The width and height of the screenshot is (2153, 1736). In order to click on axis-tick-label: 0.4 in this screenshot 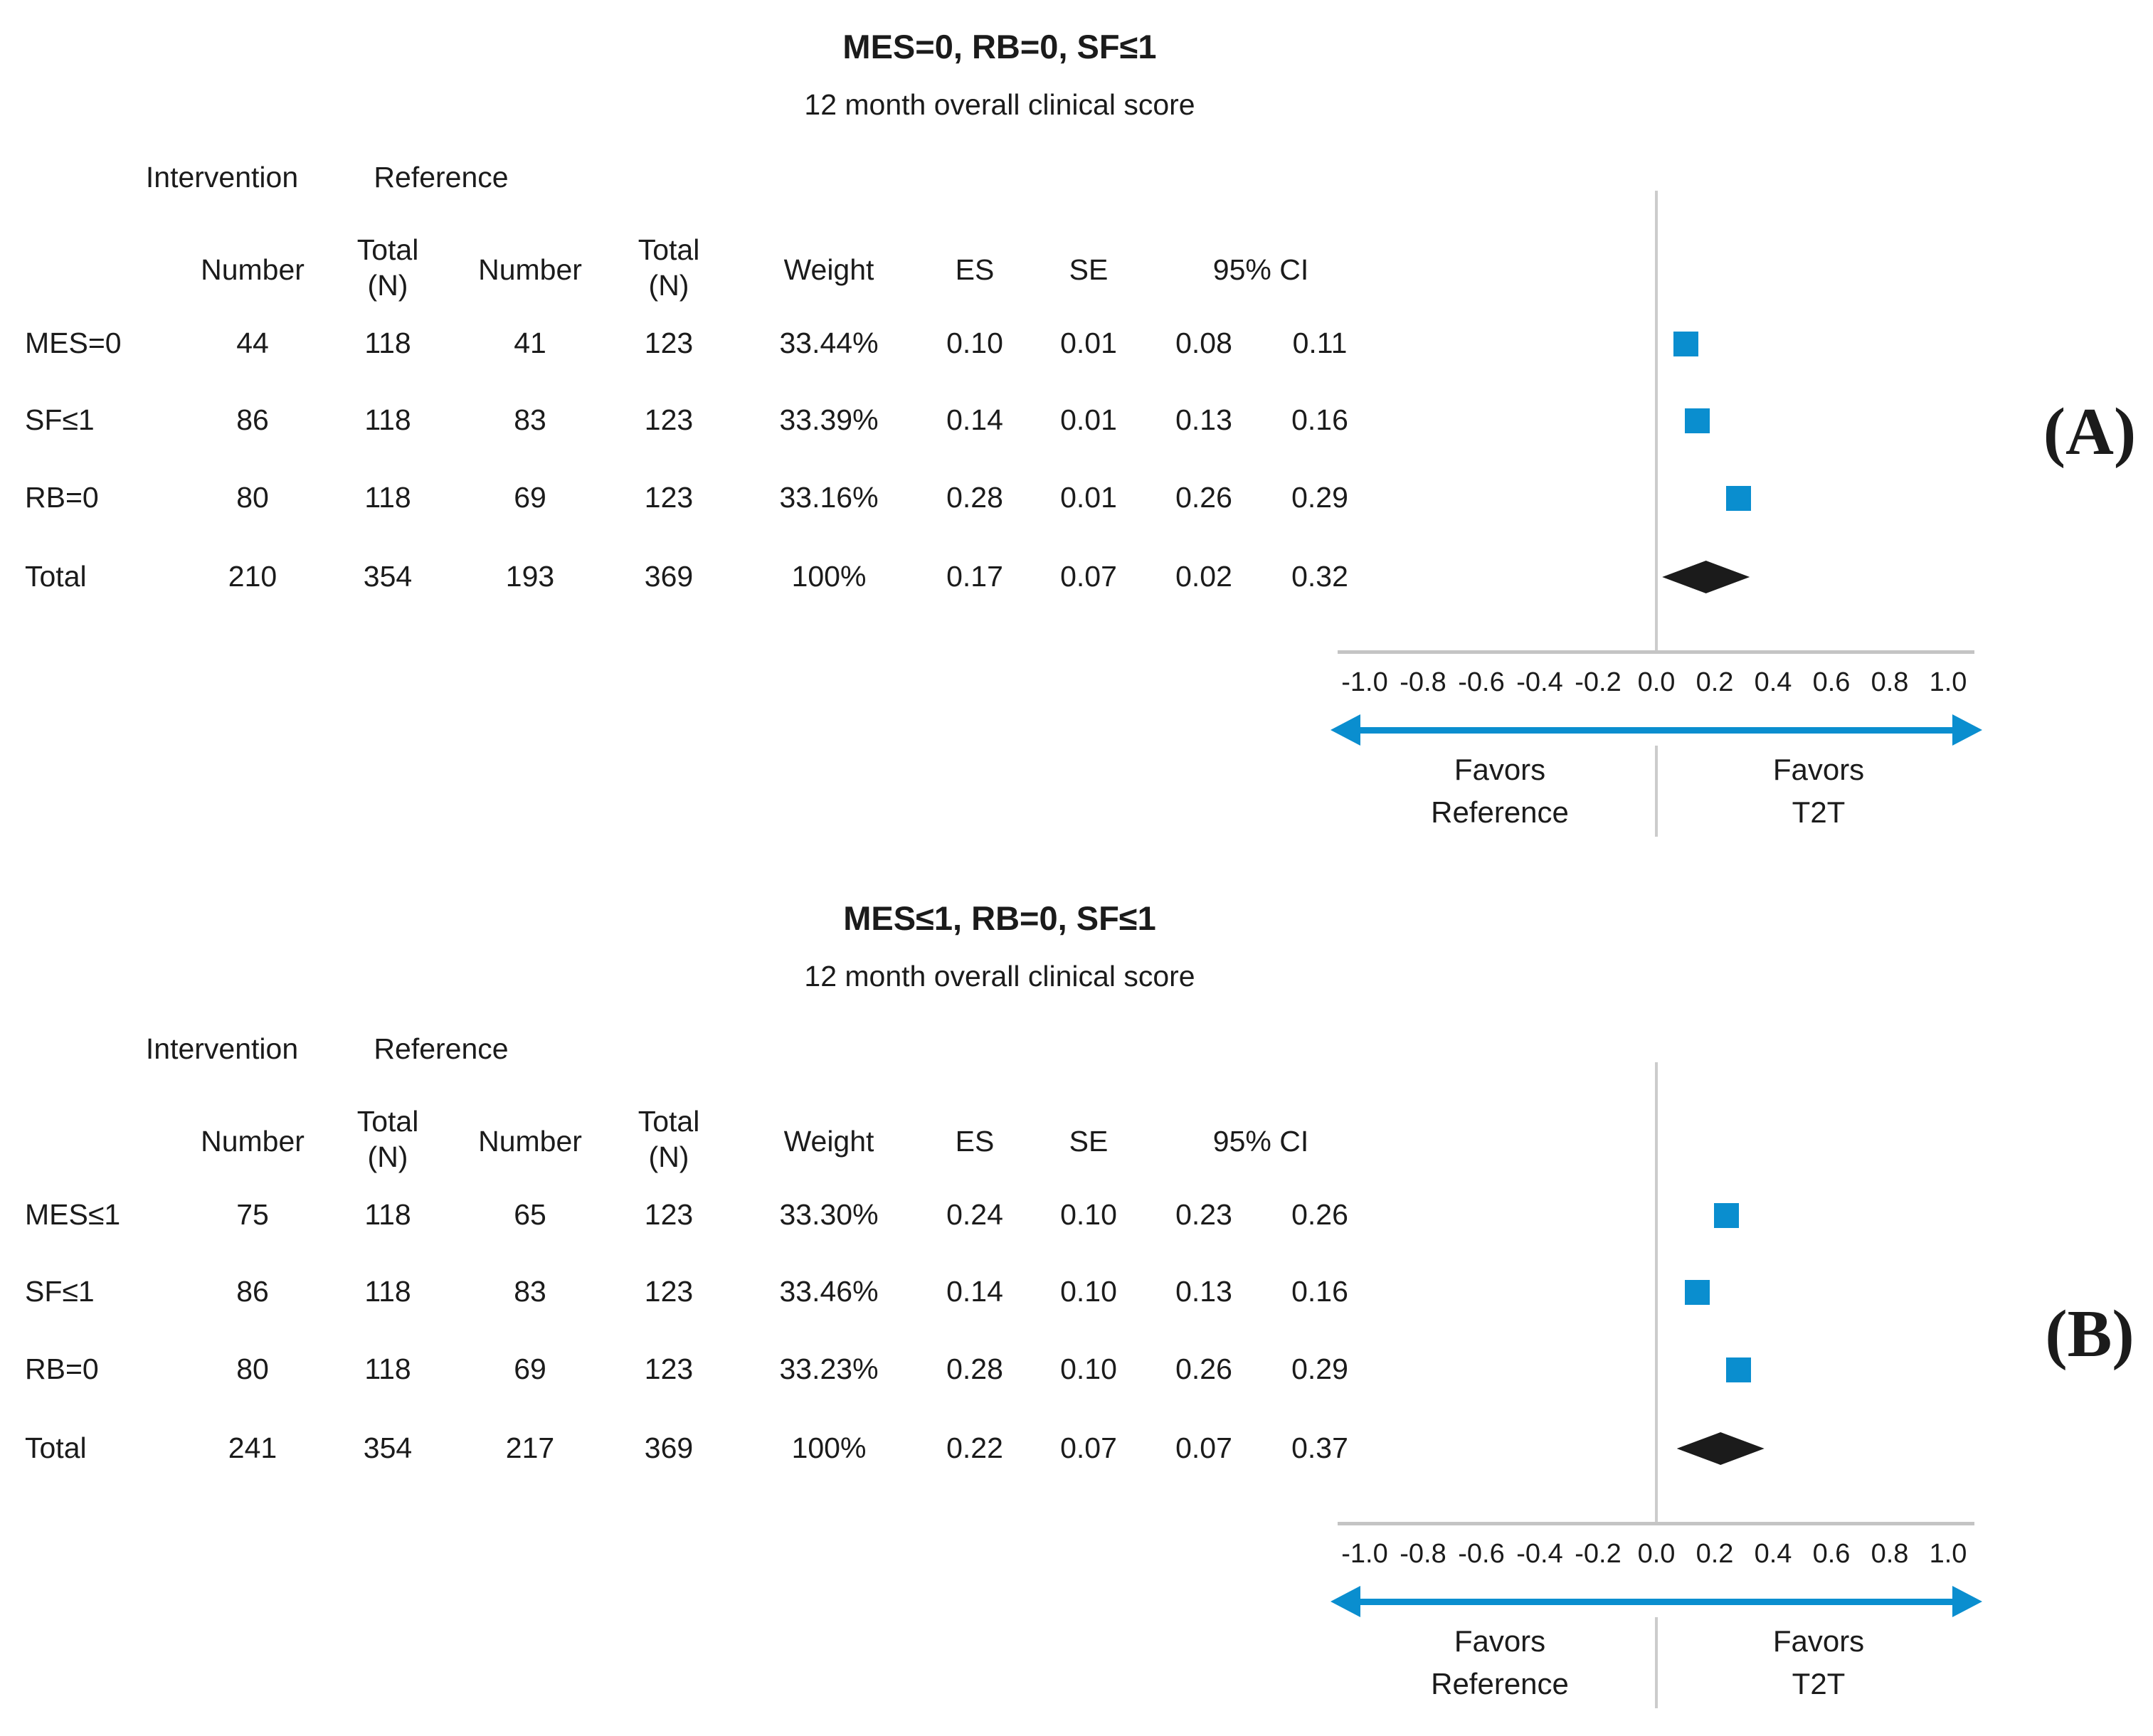, I will do `click(1773, 1554)`.